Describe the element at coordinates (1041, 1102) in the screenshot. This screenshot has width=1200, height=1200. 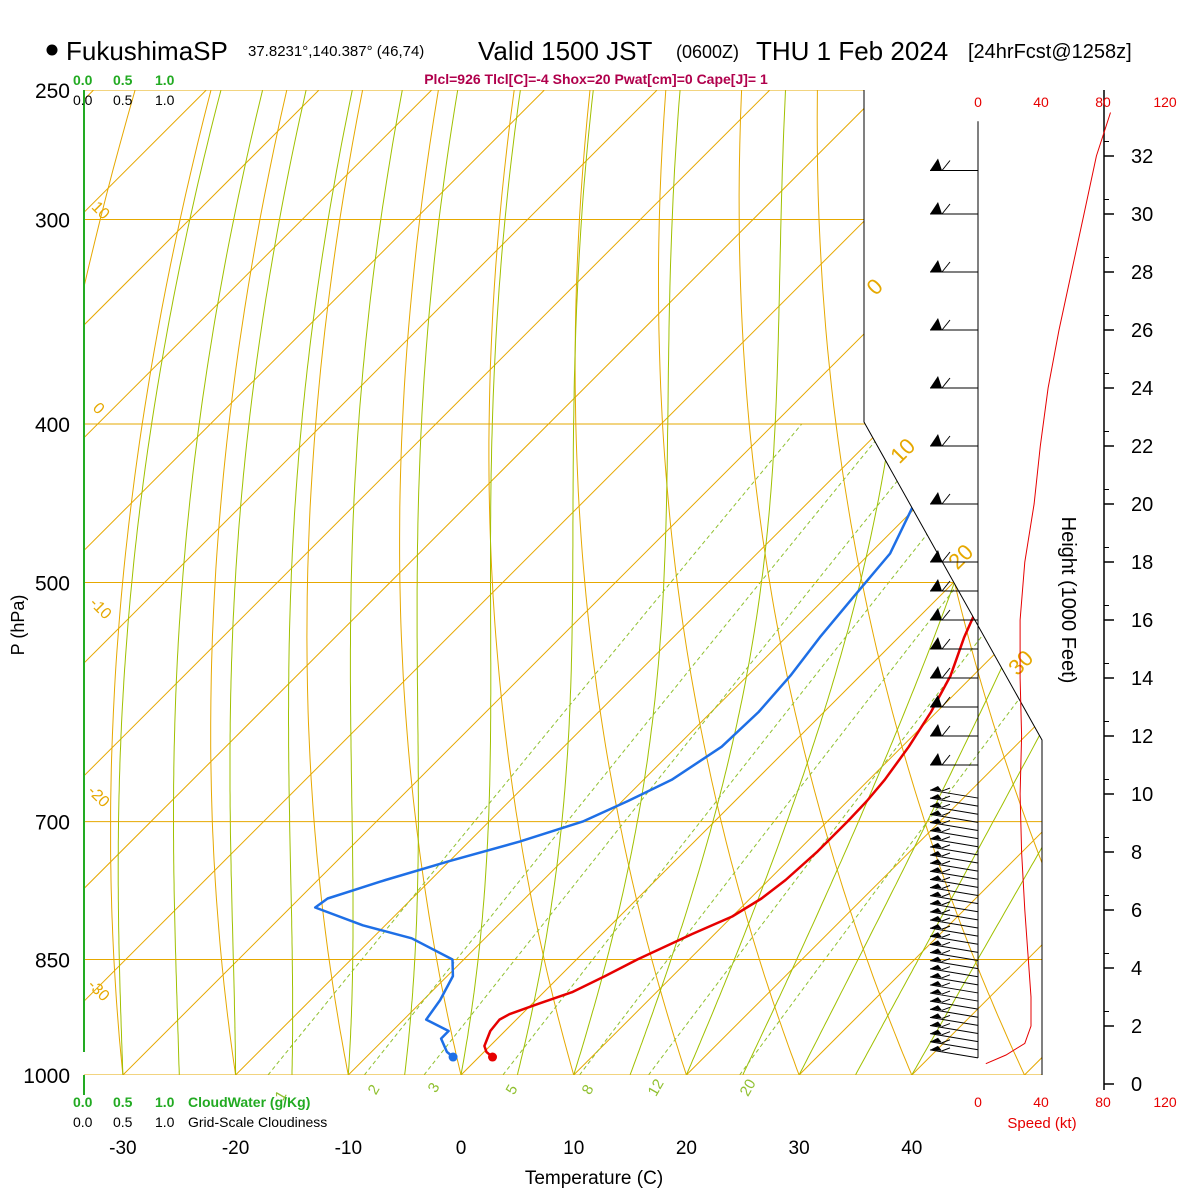
I see `speed-tick-bottom-40: 40` at that location.